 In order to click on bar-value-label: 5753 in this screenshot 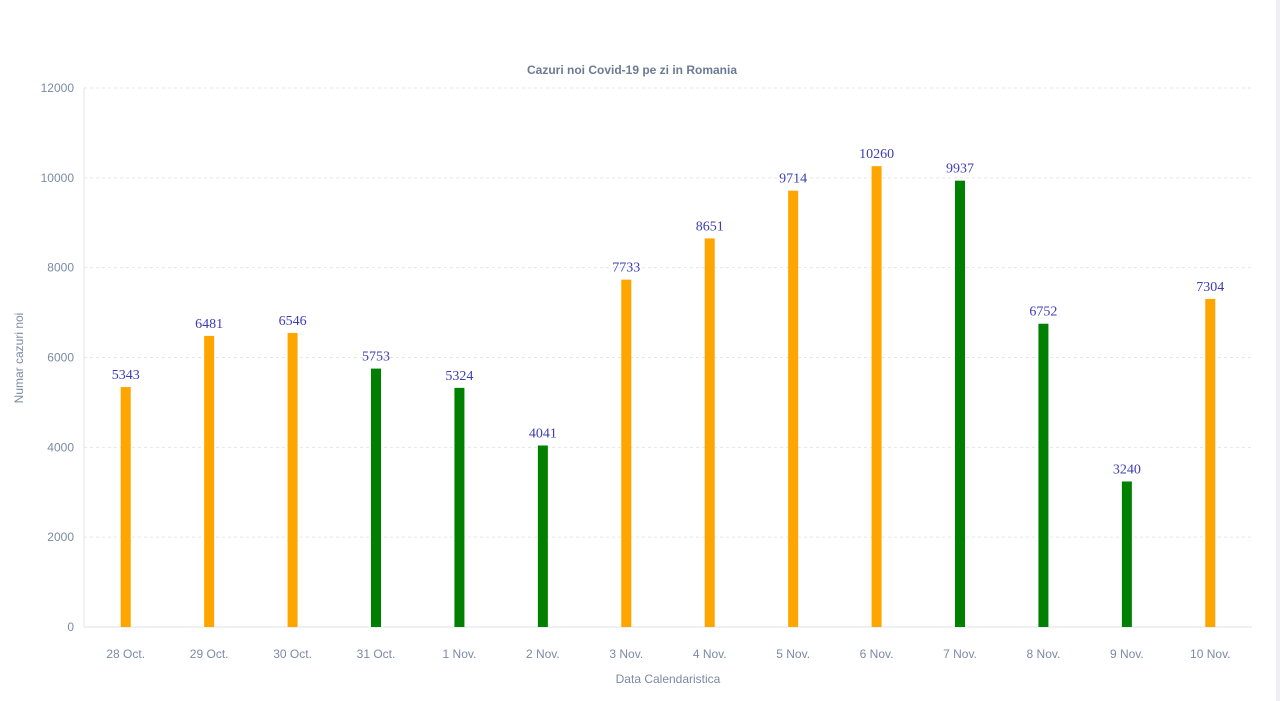, I will do `click(376, 357)`.